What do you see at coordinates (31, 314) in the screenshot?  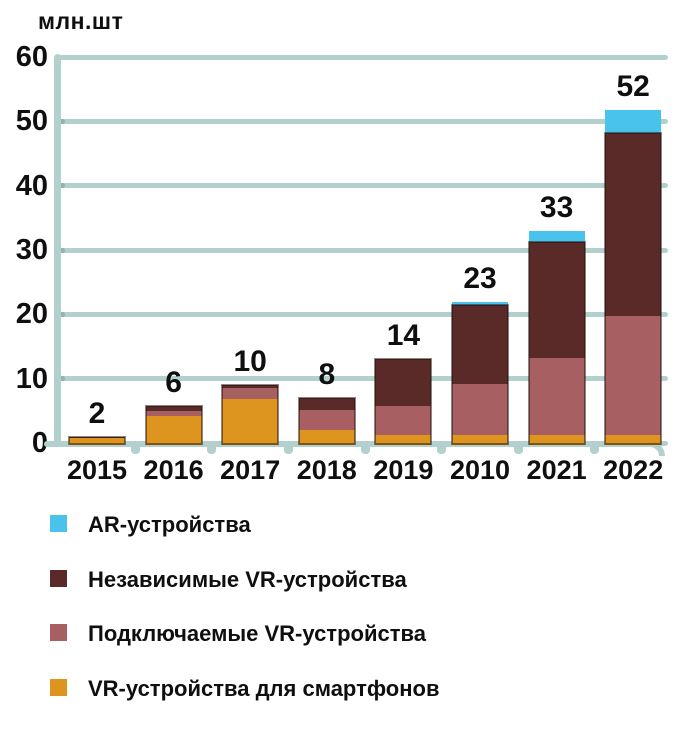 I see `y-tick-label-20: 20` at bounding box center [31, 314].